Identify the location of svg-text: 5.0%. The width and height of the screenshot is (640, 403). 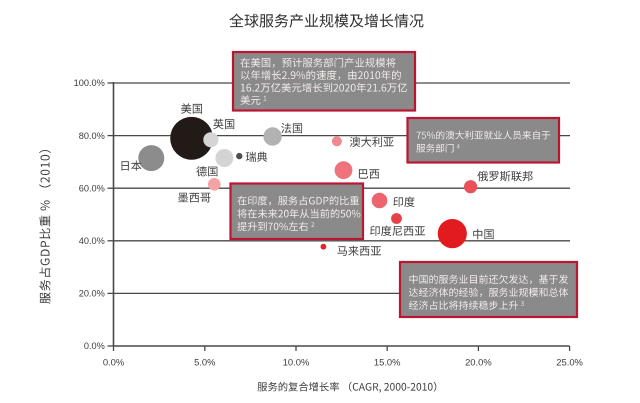
(204, 361).